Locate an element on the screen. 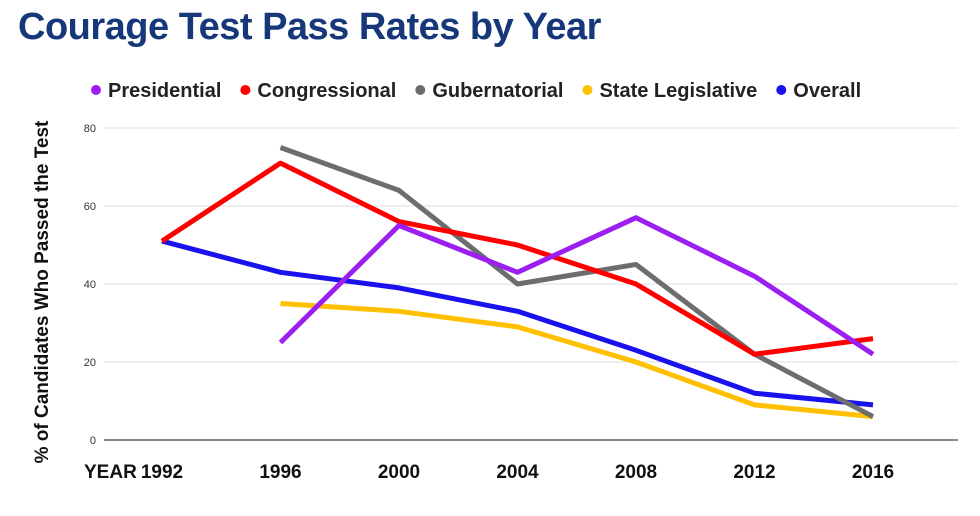 The height and width of the screenshot is (516, 980). legend-label-presidential: Presidential is located at coordinates (164, 91).